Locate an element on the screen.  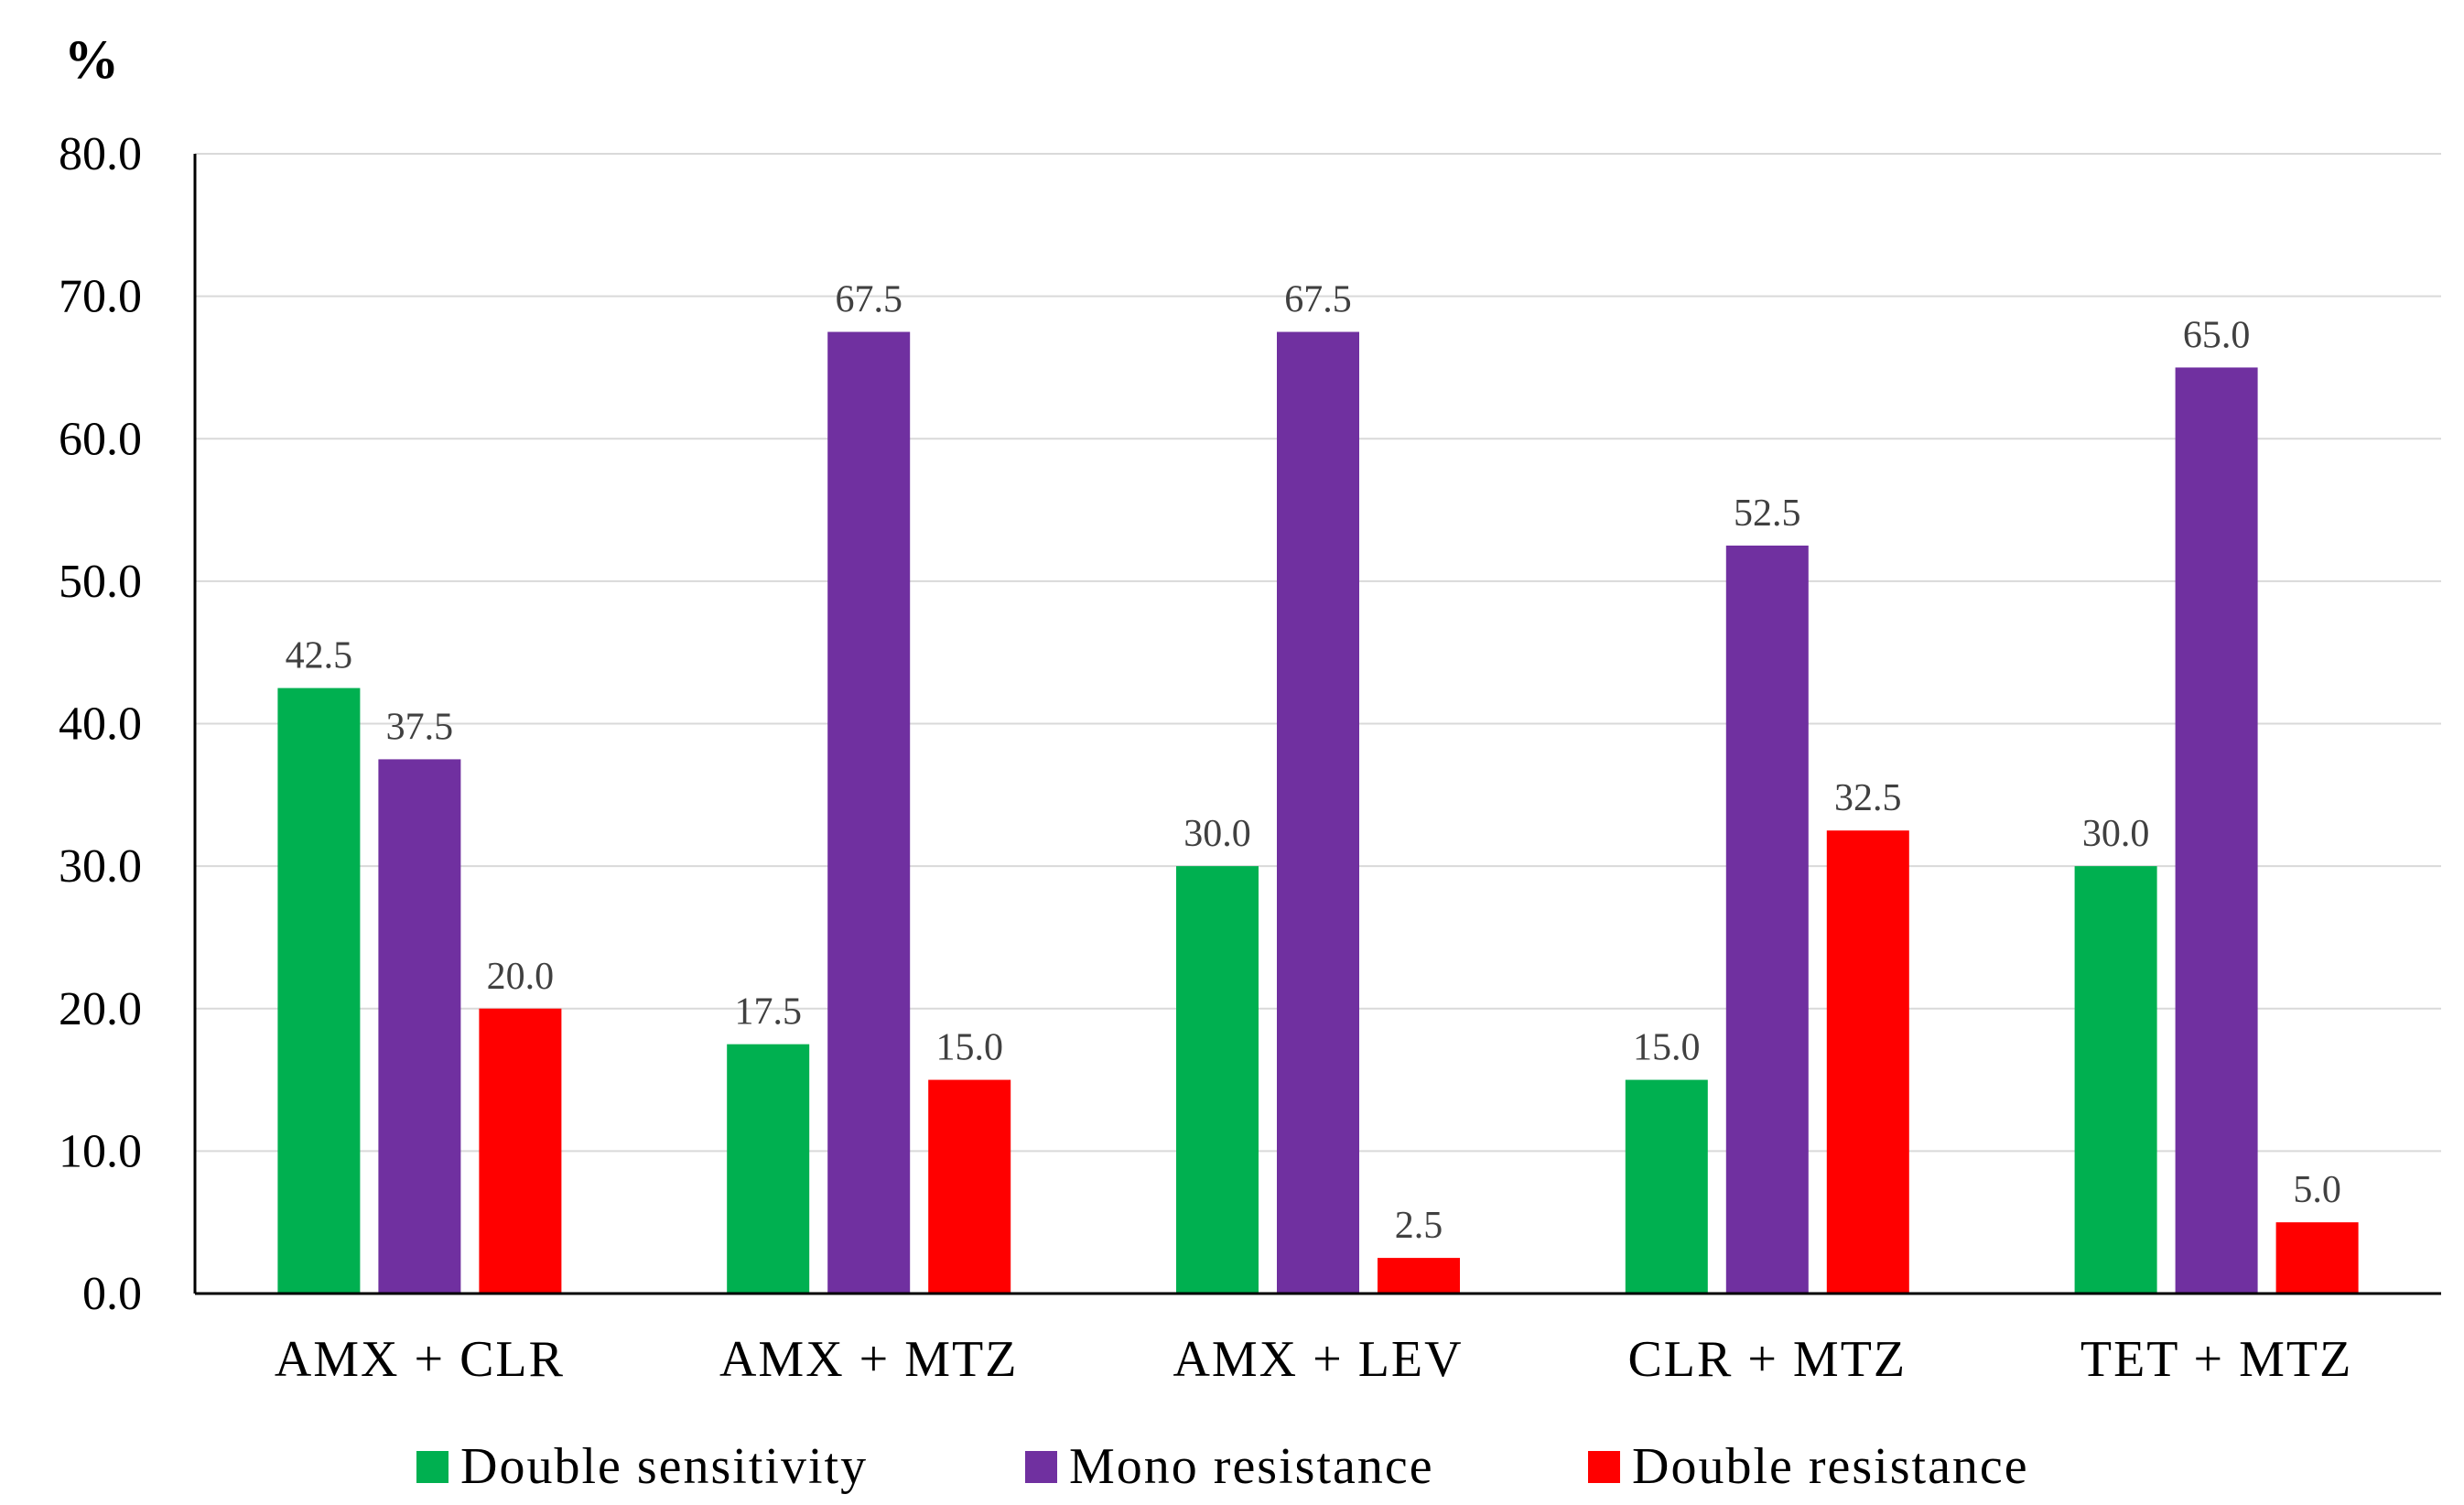
y-axis-ticks: 0.0 10.0 20.0 30.0 40.0 50.0 60.0 70.0 80.0 is located at coordinates (100, 724).